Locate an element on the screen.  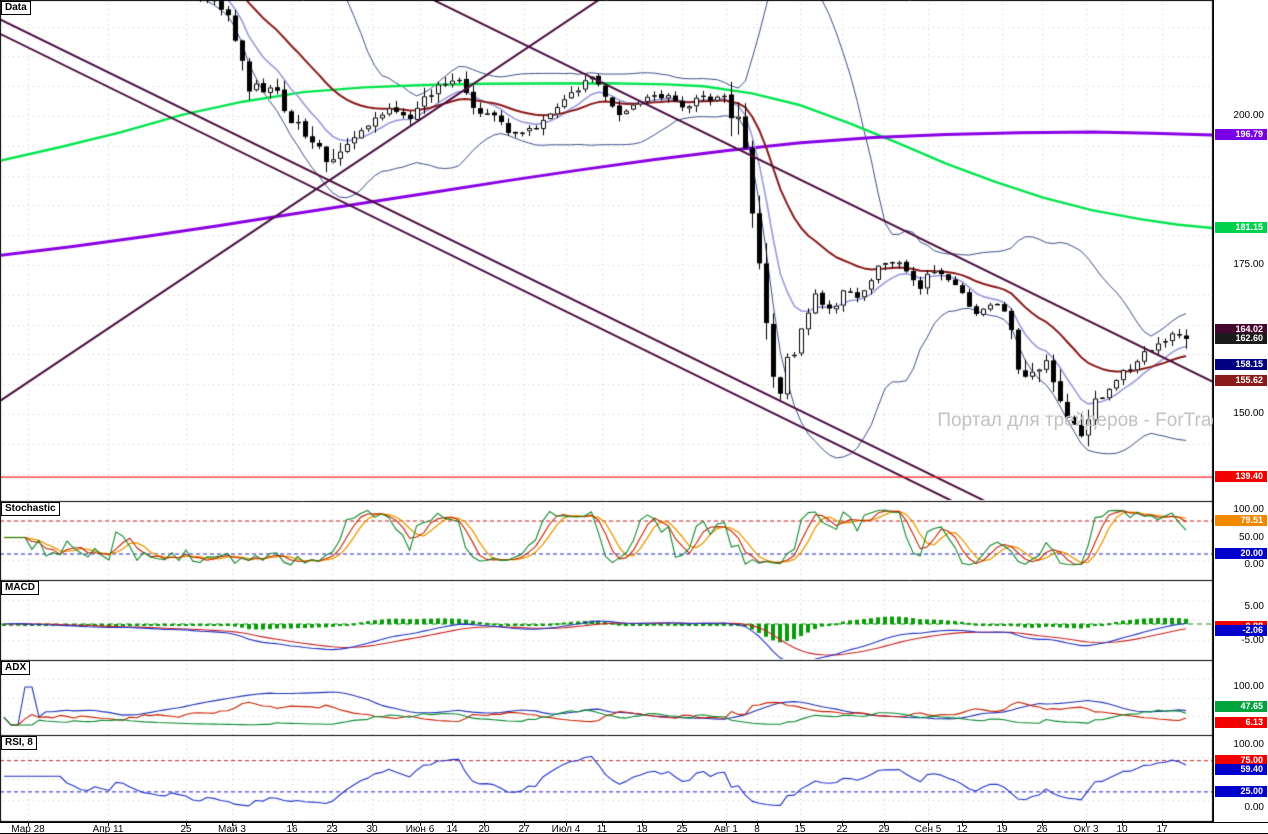
time-label-Май 3: Май 3 is located at coordinates (232, 829).